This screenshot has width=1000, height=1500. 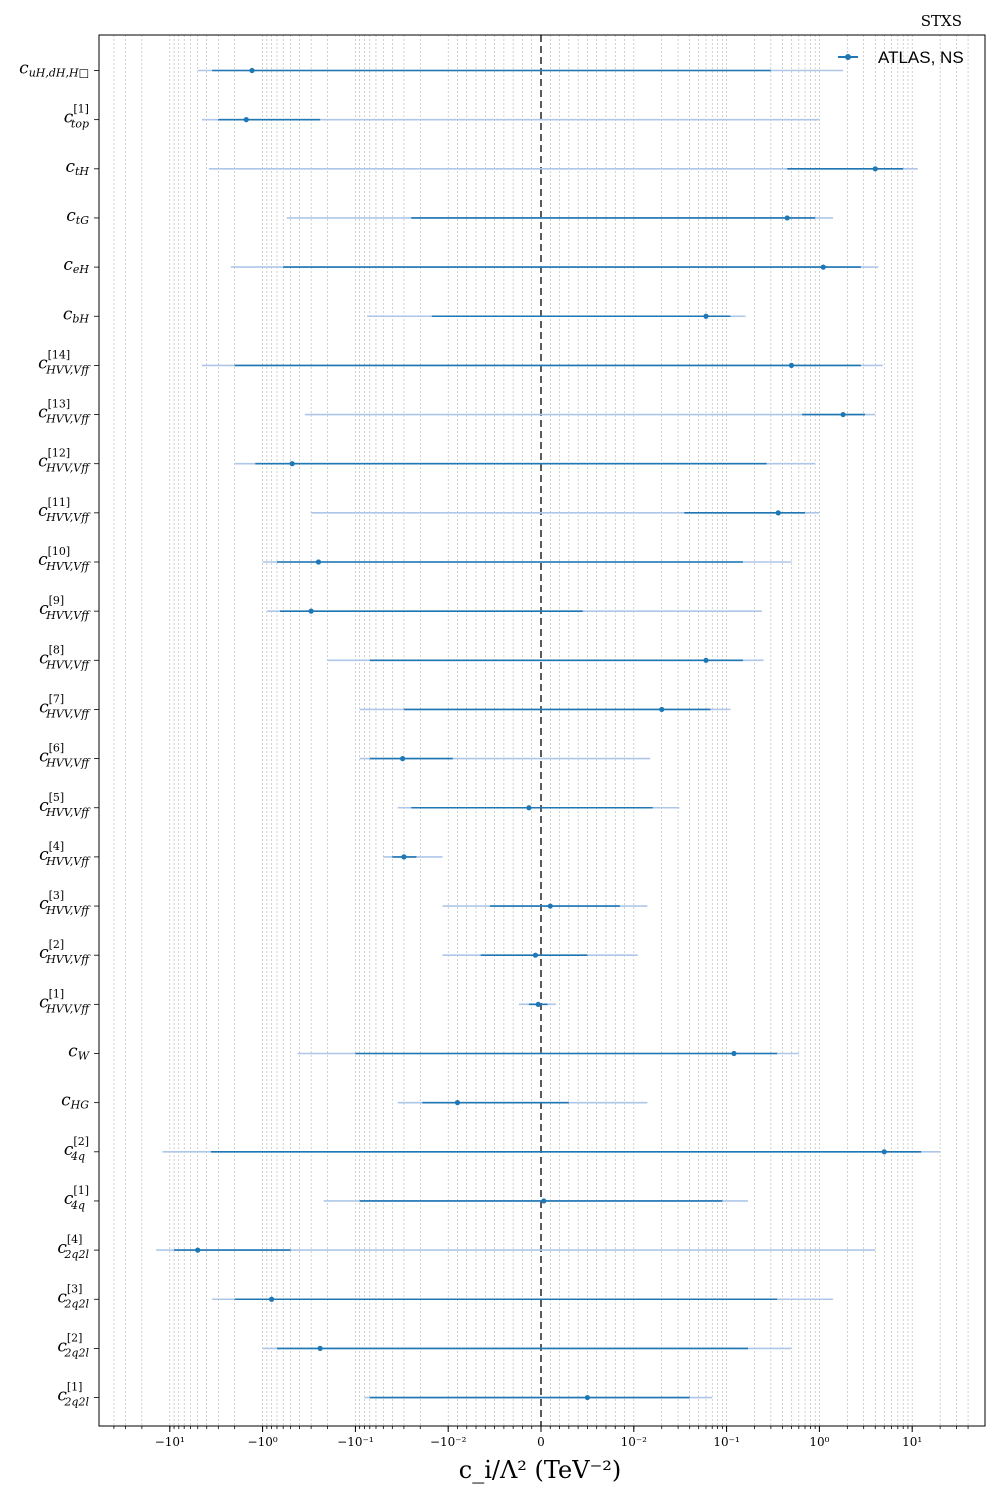 I want to click on x-ticks: −10¹ −10⁰ −10⁻¹ −10⁻² 0 10⁻² 10⁻¹ 10⁰ 10¹, so click(x=541, y=1437).